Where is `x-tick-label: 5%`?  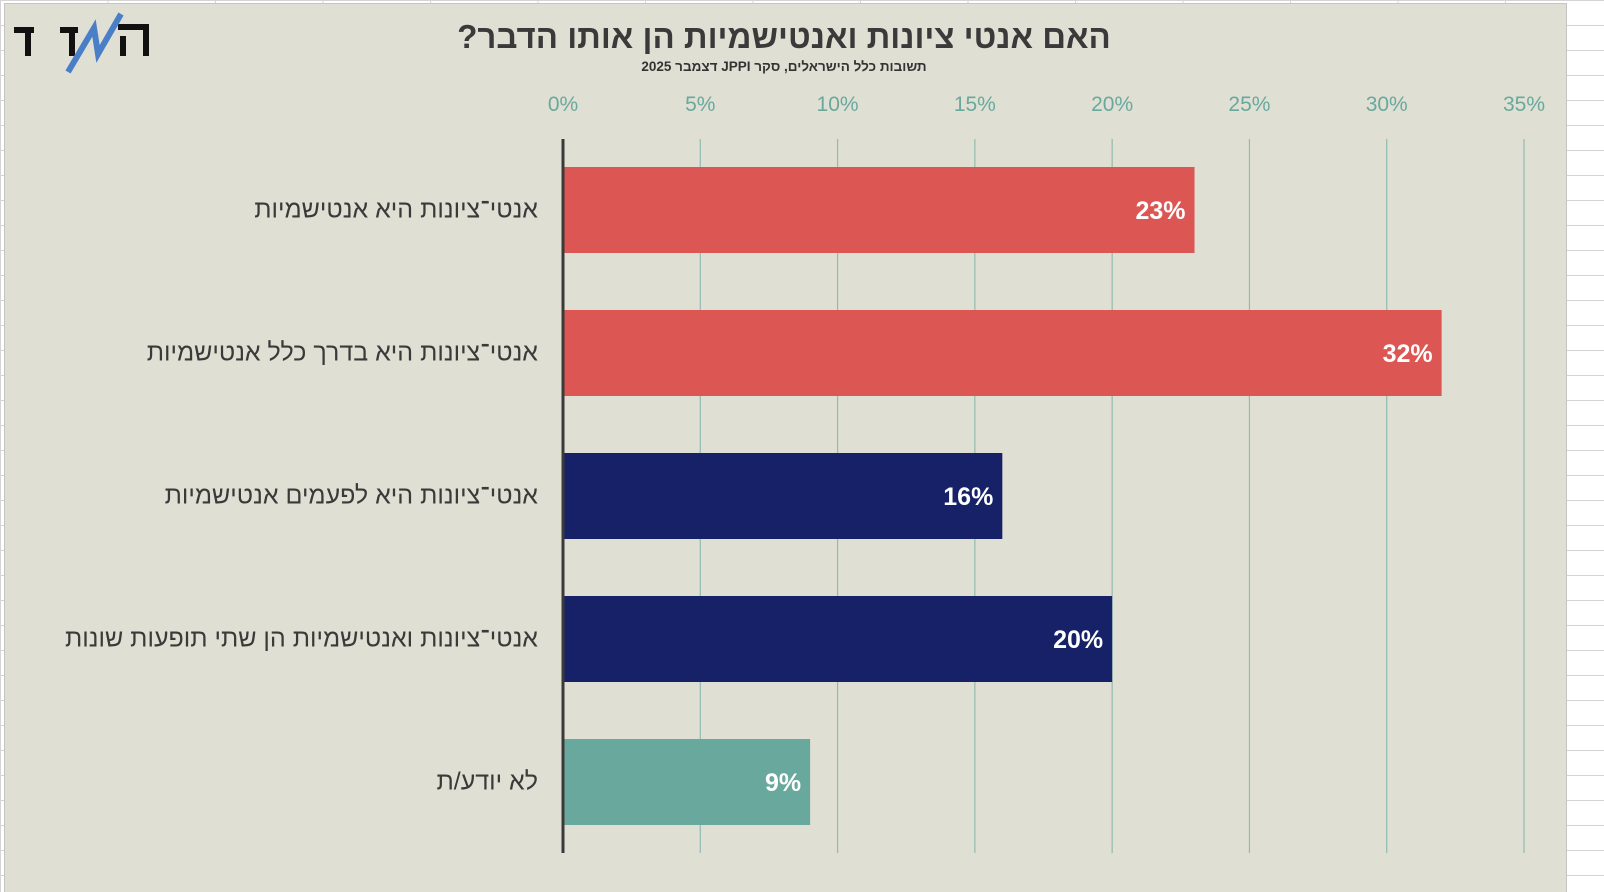
x-tick-label: 5% is located at coordinates (700, 104).